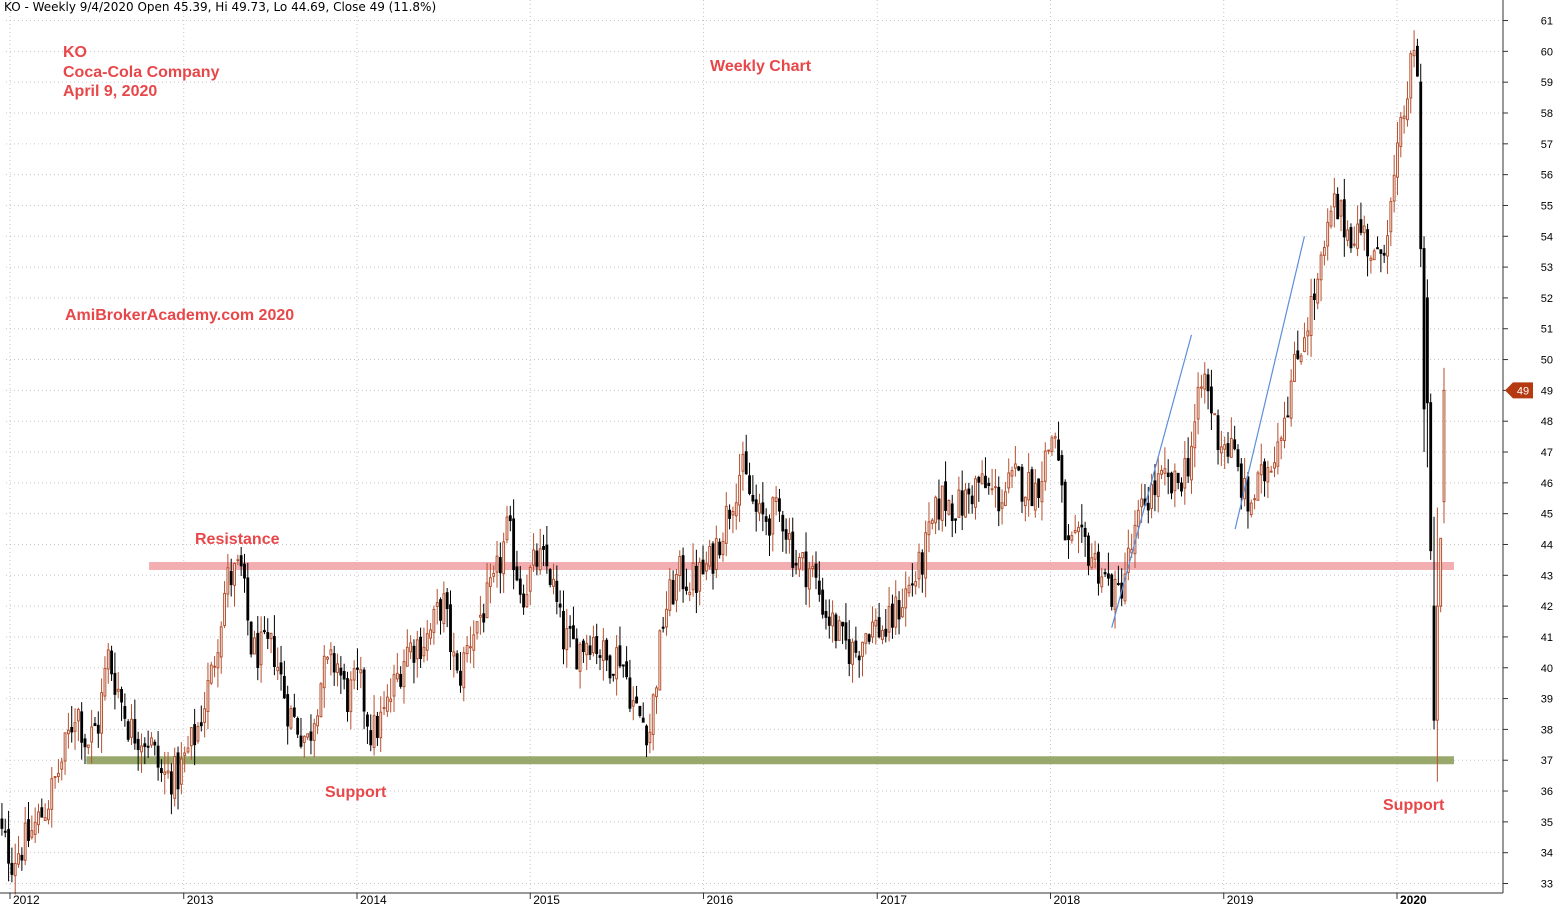 The image size is (1564, 908). Describe the element at coordinates (1547, 607) in the screenshot. I see `y-tick-label: 42` at that location.